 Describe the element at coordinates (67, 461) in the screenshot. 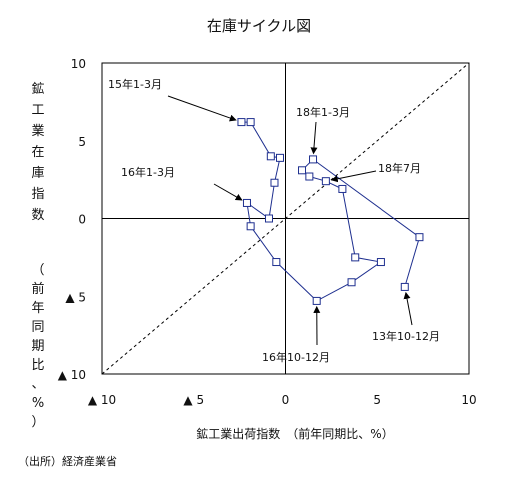

I see `source-note: （出所）経済産業省` at that location.